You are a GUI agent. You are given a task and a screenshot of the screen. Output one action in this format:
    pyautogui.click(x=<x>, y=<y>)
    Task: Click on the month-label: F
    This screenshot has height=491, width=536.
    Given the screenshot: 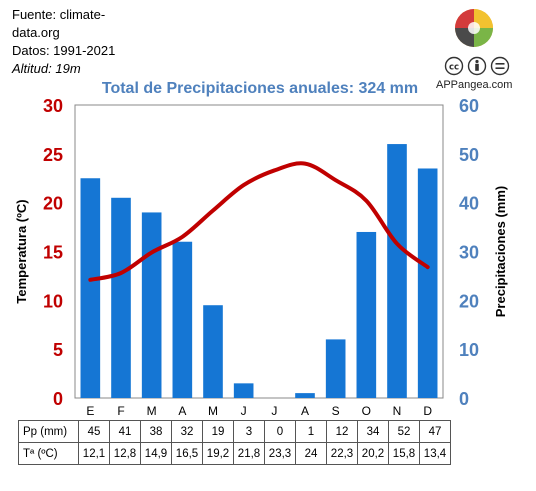 What is the action you would take?
    pyautogui.click(x=120, y=411)
    